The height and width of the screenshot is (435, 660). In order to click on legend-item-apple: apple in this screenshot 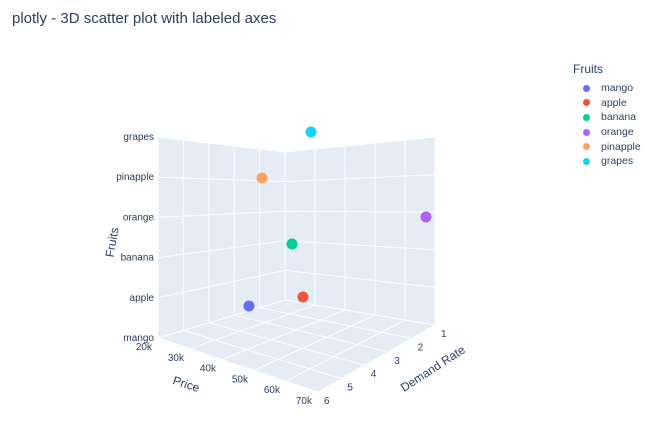, I will do `click(607, 103)`.